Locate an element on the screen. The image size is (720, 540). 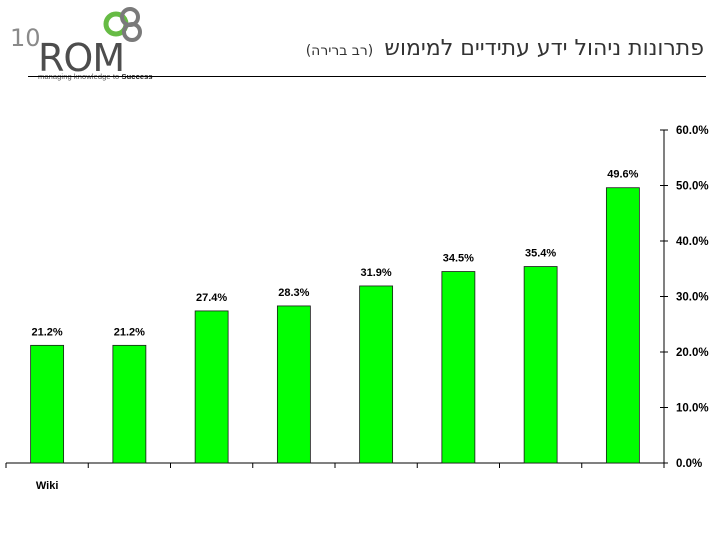
y-tick-label: 20.0% is located at coordinates (692, 353).